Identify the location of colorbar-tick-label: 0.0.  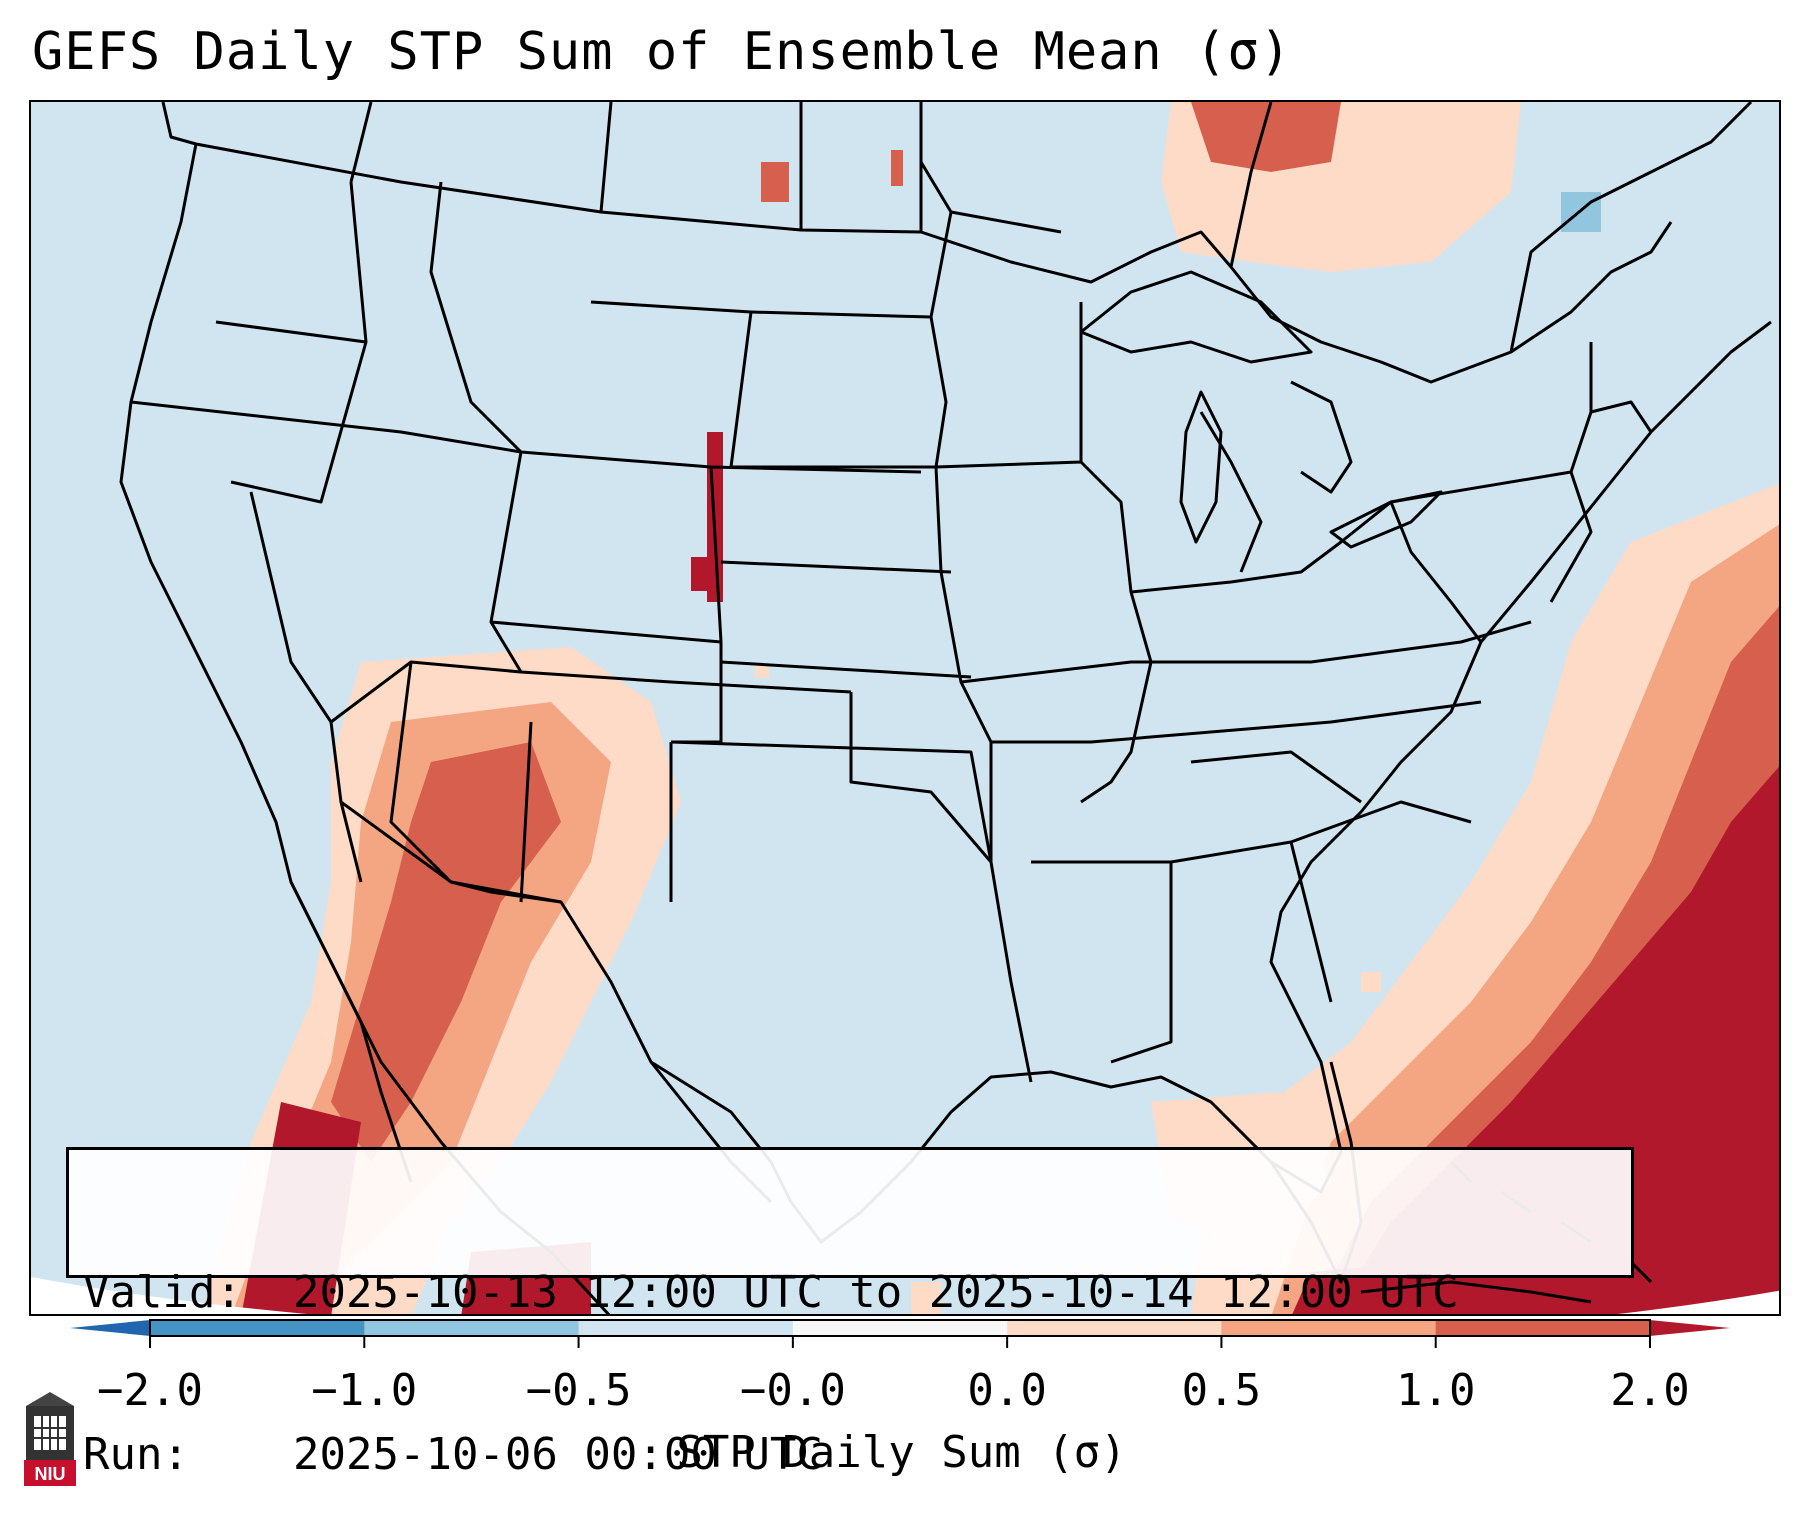
(1007, 1390).